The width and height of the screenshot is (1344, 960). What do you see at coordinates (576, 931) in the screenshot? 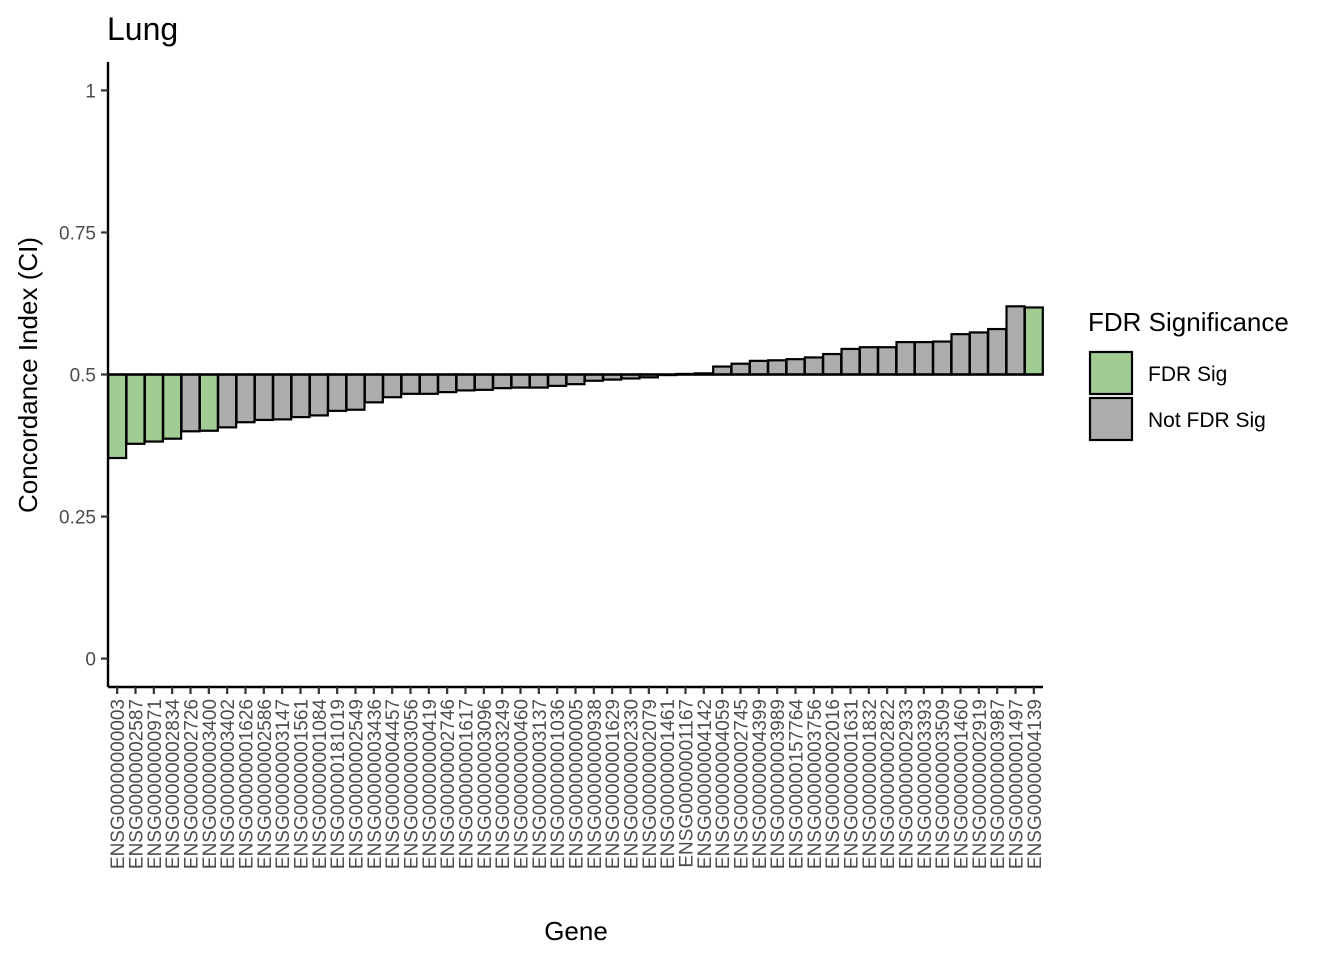
I see `x-axis-title: Gene` at bounding box center [576, 931].